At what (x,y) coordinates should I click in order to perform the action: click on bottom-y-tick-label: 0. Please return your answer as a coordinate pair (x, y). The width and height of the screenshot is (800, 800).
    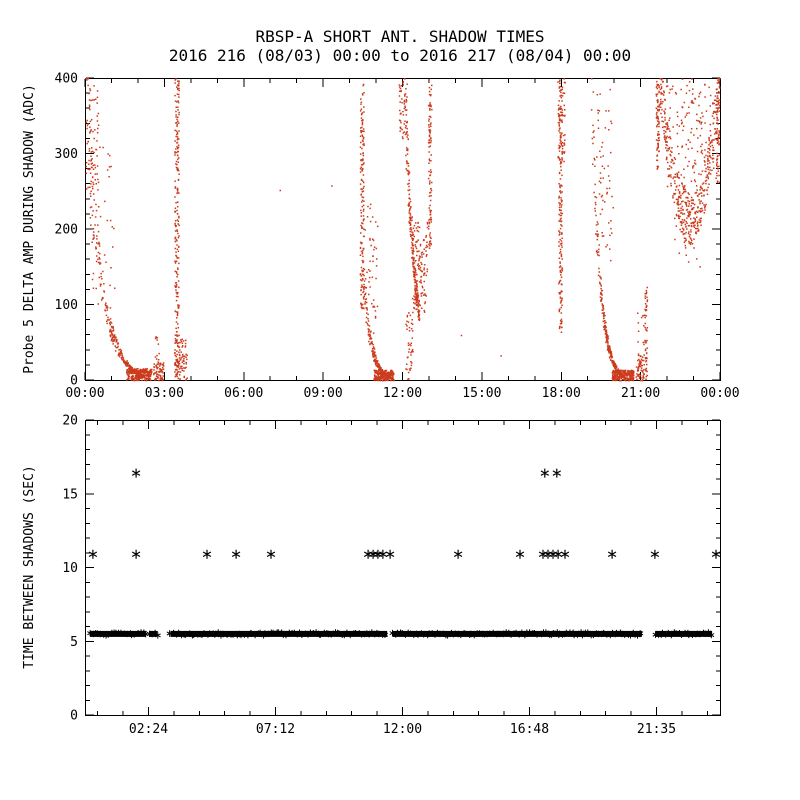
    Looking at the image, I should click on (74, 716).